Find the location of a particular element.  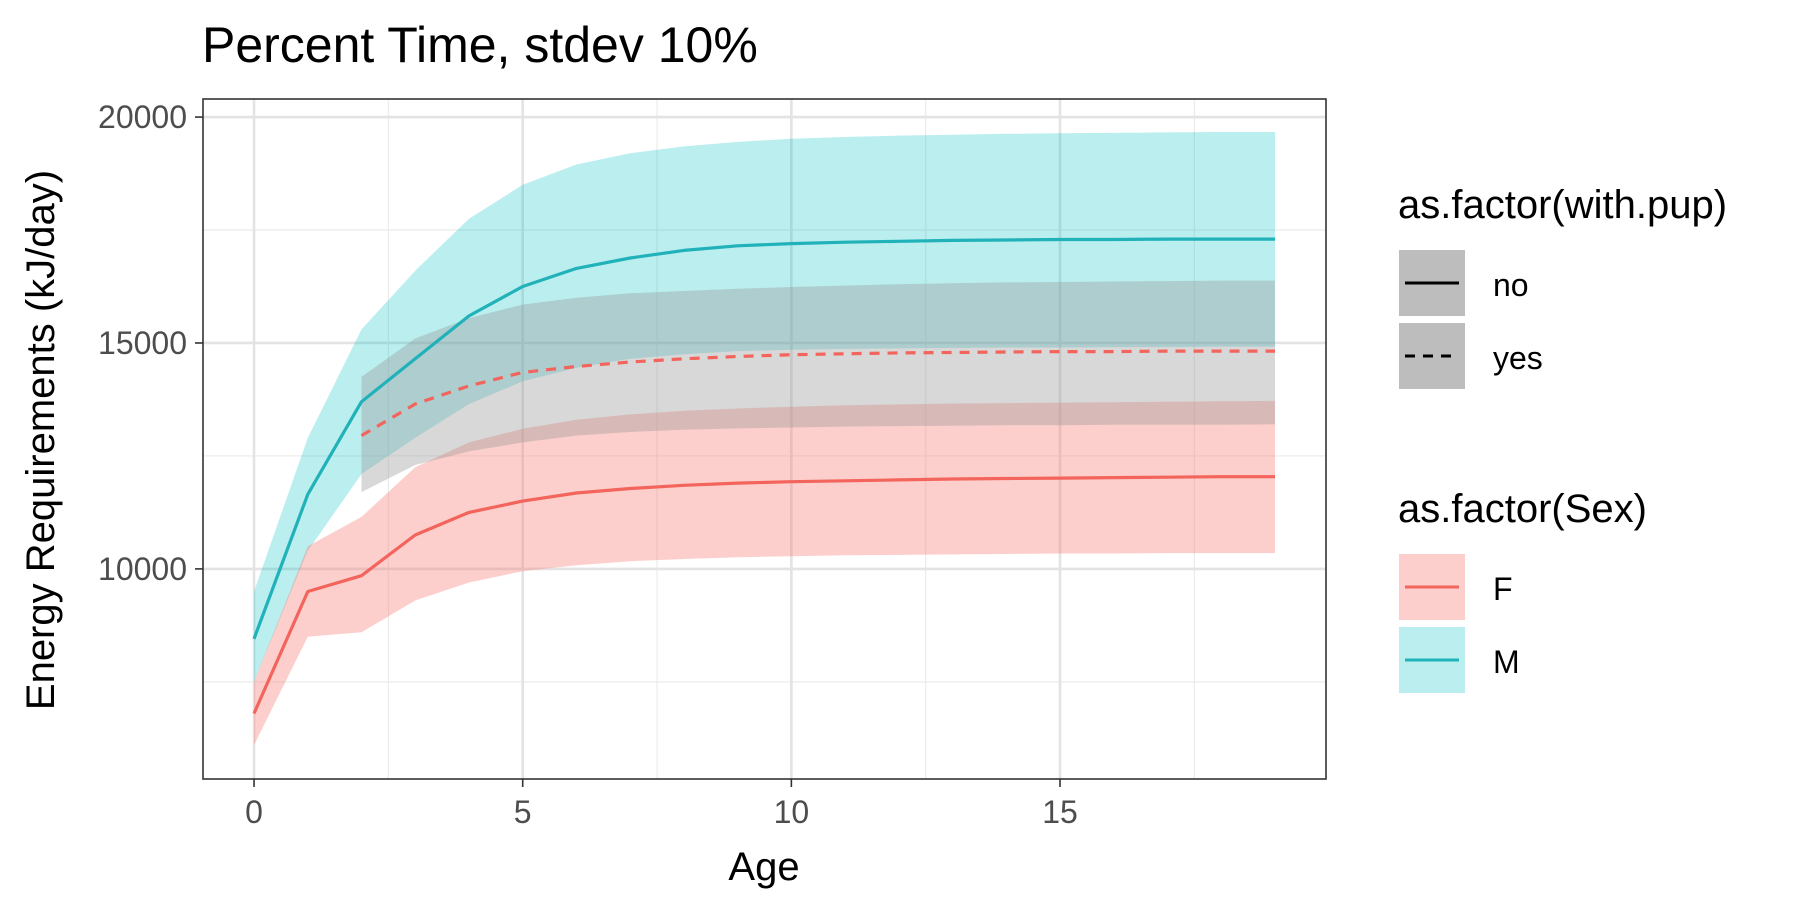

legend-title-with-pup: as.factor(with.pup) is located at coordinates (1562, 205).